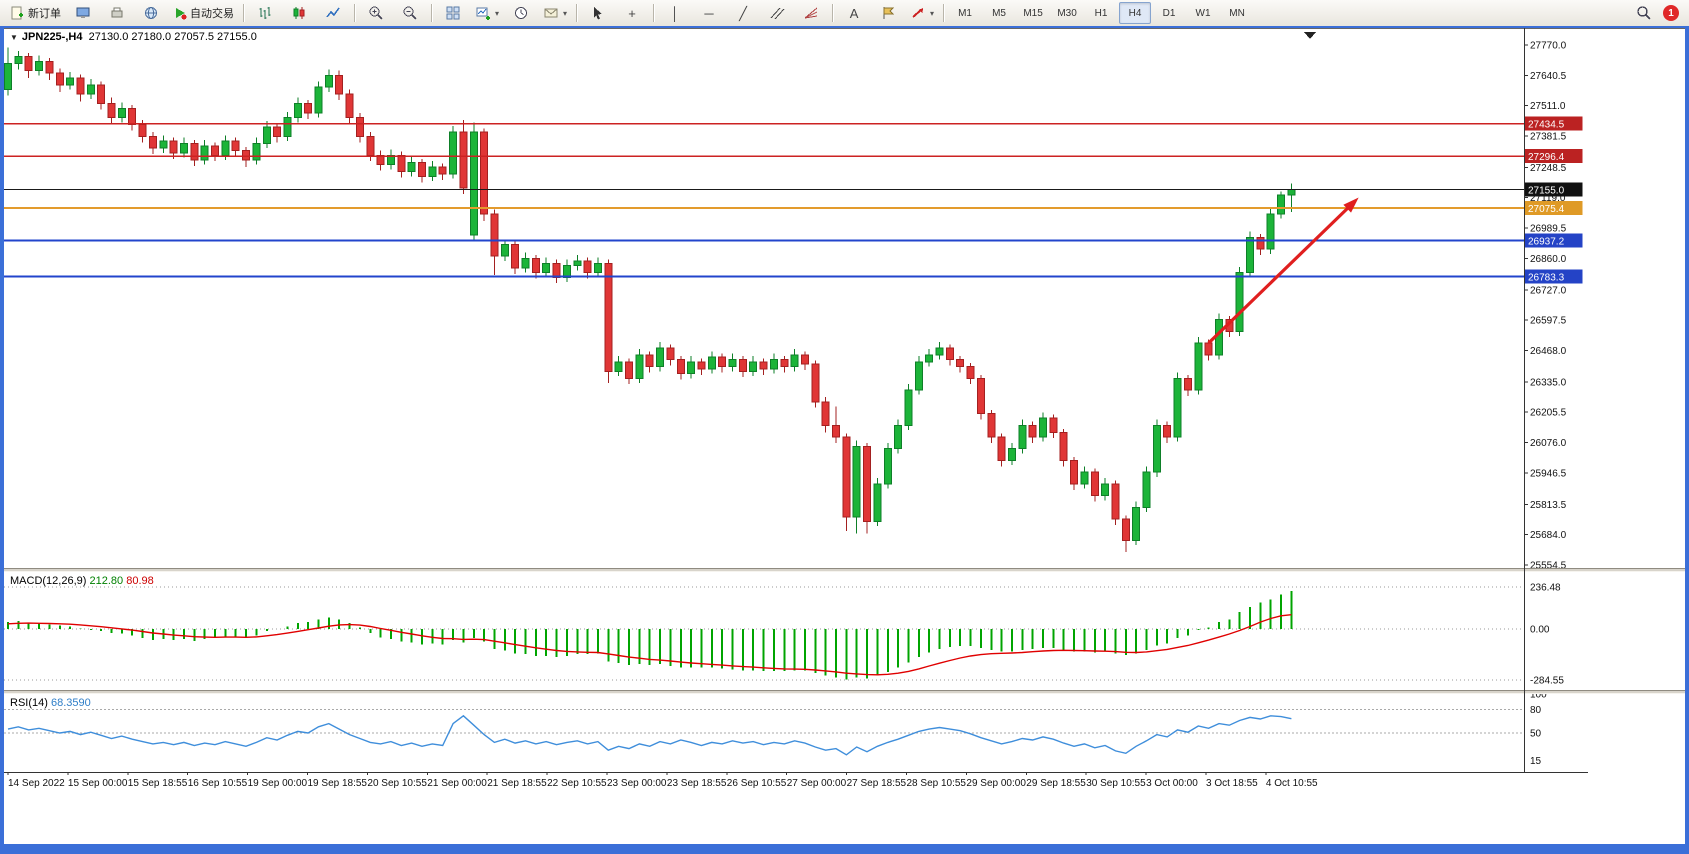 This screenshot has width=1689, height=854. Describe the element at coordinates (922, 13) in the screenshot. I see `arrows-tool-button: ▾` at that location.